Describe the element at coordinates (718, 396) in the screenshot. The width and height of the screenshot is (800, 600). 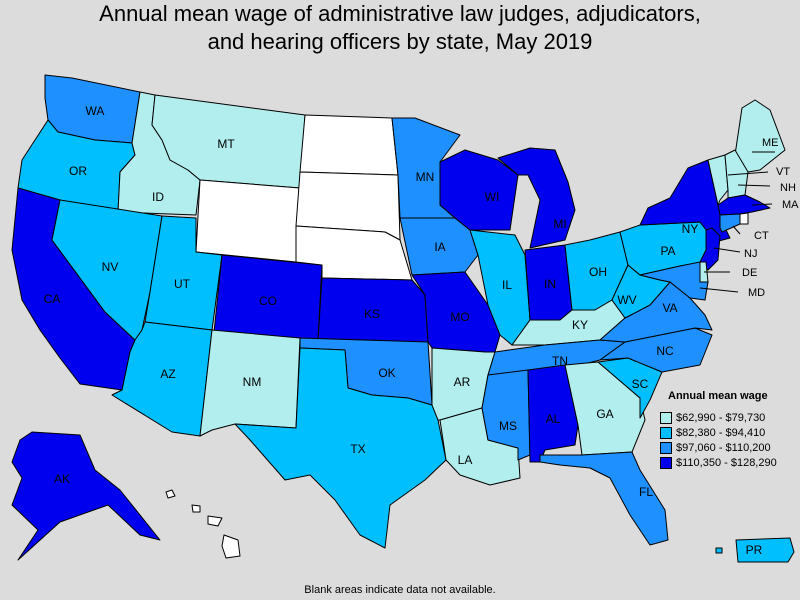
I see `legend-title: Annual mean wage` at that location.